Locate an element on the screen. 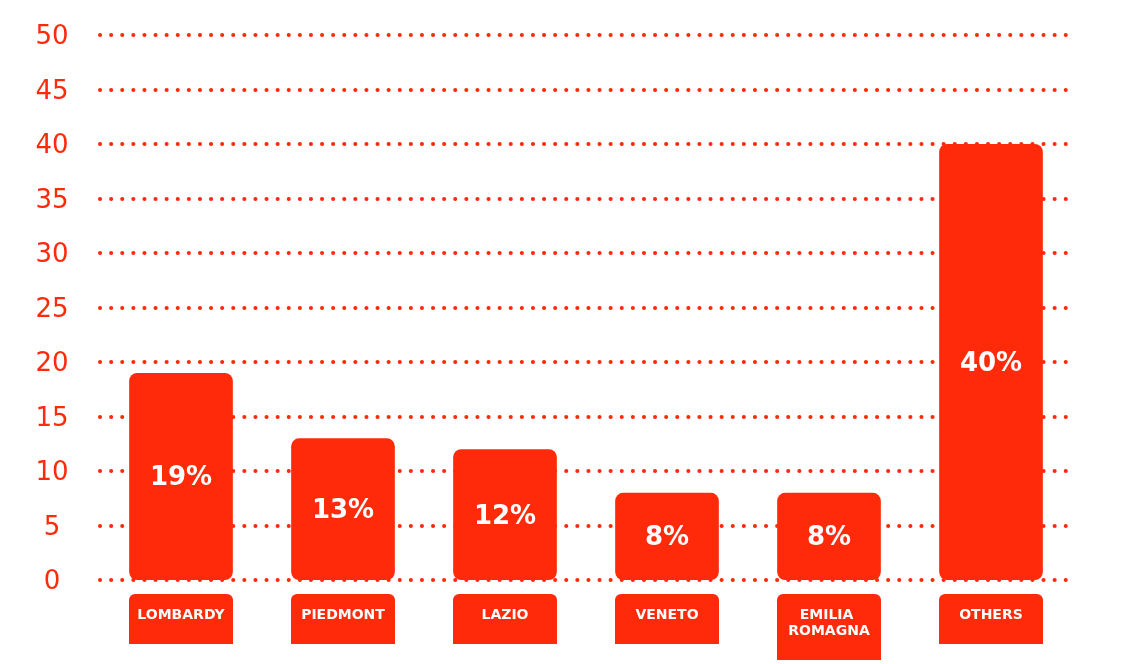 The height and width of the screenshot is (664, 1132). y-tick-label: 15 is located at coordinates (52, 416).